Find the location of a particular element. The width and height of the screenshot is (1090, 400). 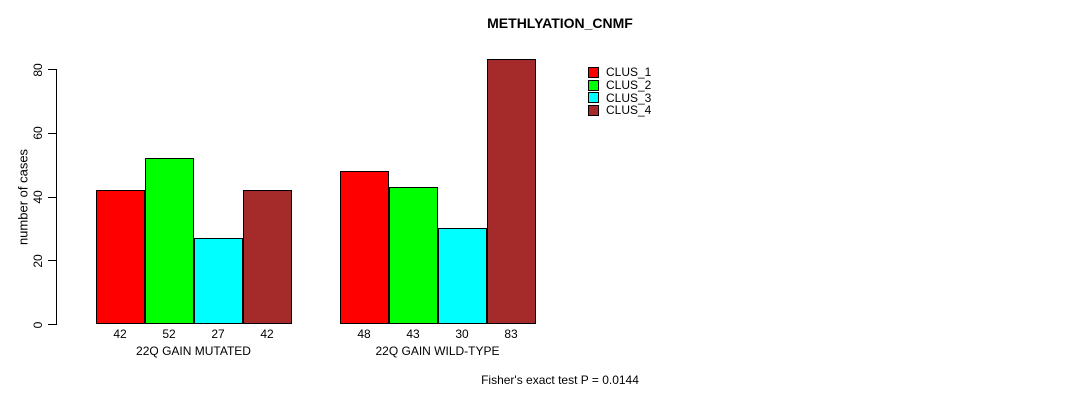

bar-value-label: 43 is located at coordinates (413, 334).